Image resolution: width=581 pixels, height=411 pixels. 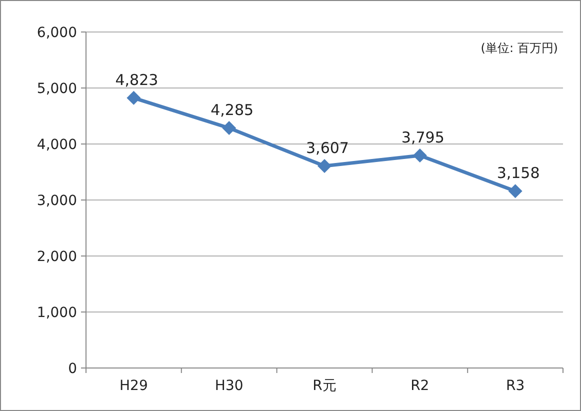 What do you see at coordinates (232, 110) in the screenshot?
I see `data-label: 4,285` at bounding box center [232, 110].